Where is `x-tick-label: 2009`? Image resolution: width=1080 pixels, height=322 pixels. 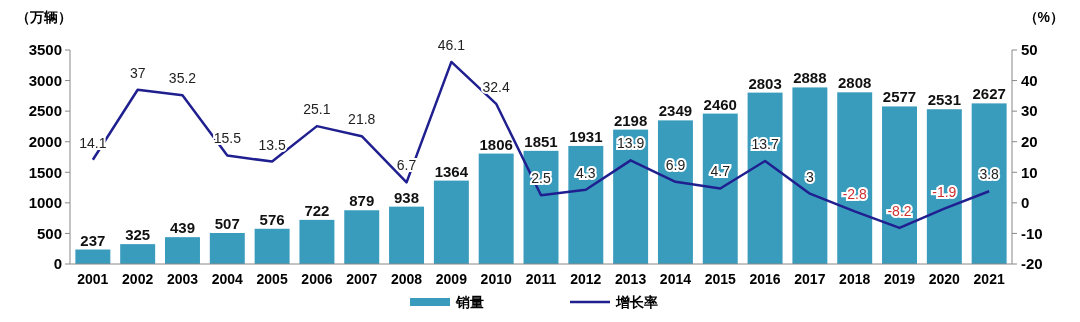 x-tick-label: 2009 is located at coordinates (451, 279).